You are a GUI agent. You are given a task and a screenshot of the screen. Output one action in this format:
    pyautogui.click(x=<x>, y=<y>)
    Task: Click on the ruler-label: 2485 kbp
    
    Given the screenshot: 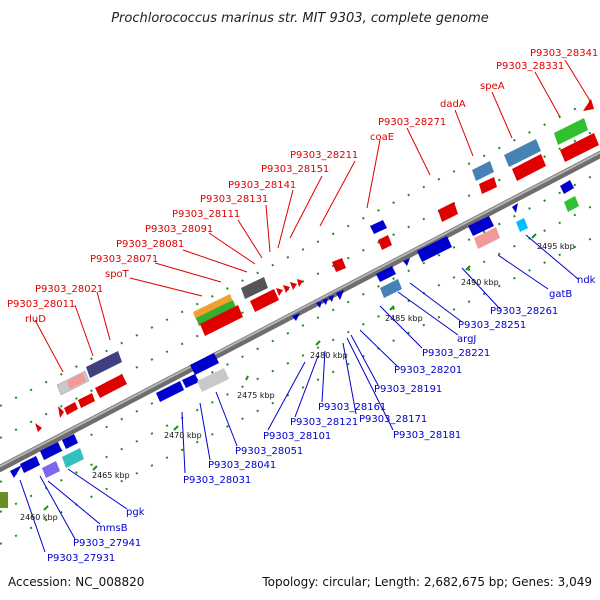 What is the action you would take?
    pyautogui.click(x=404, y=318)
    